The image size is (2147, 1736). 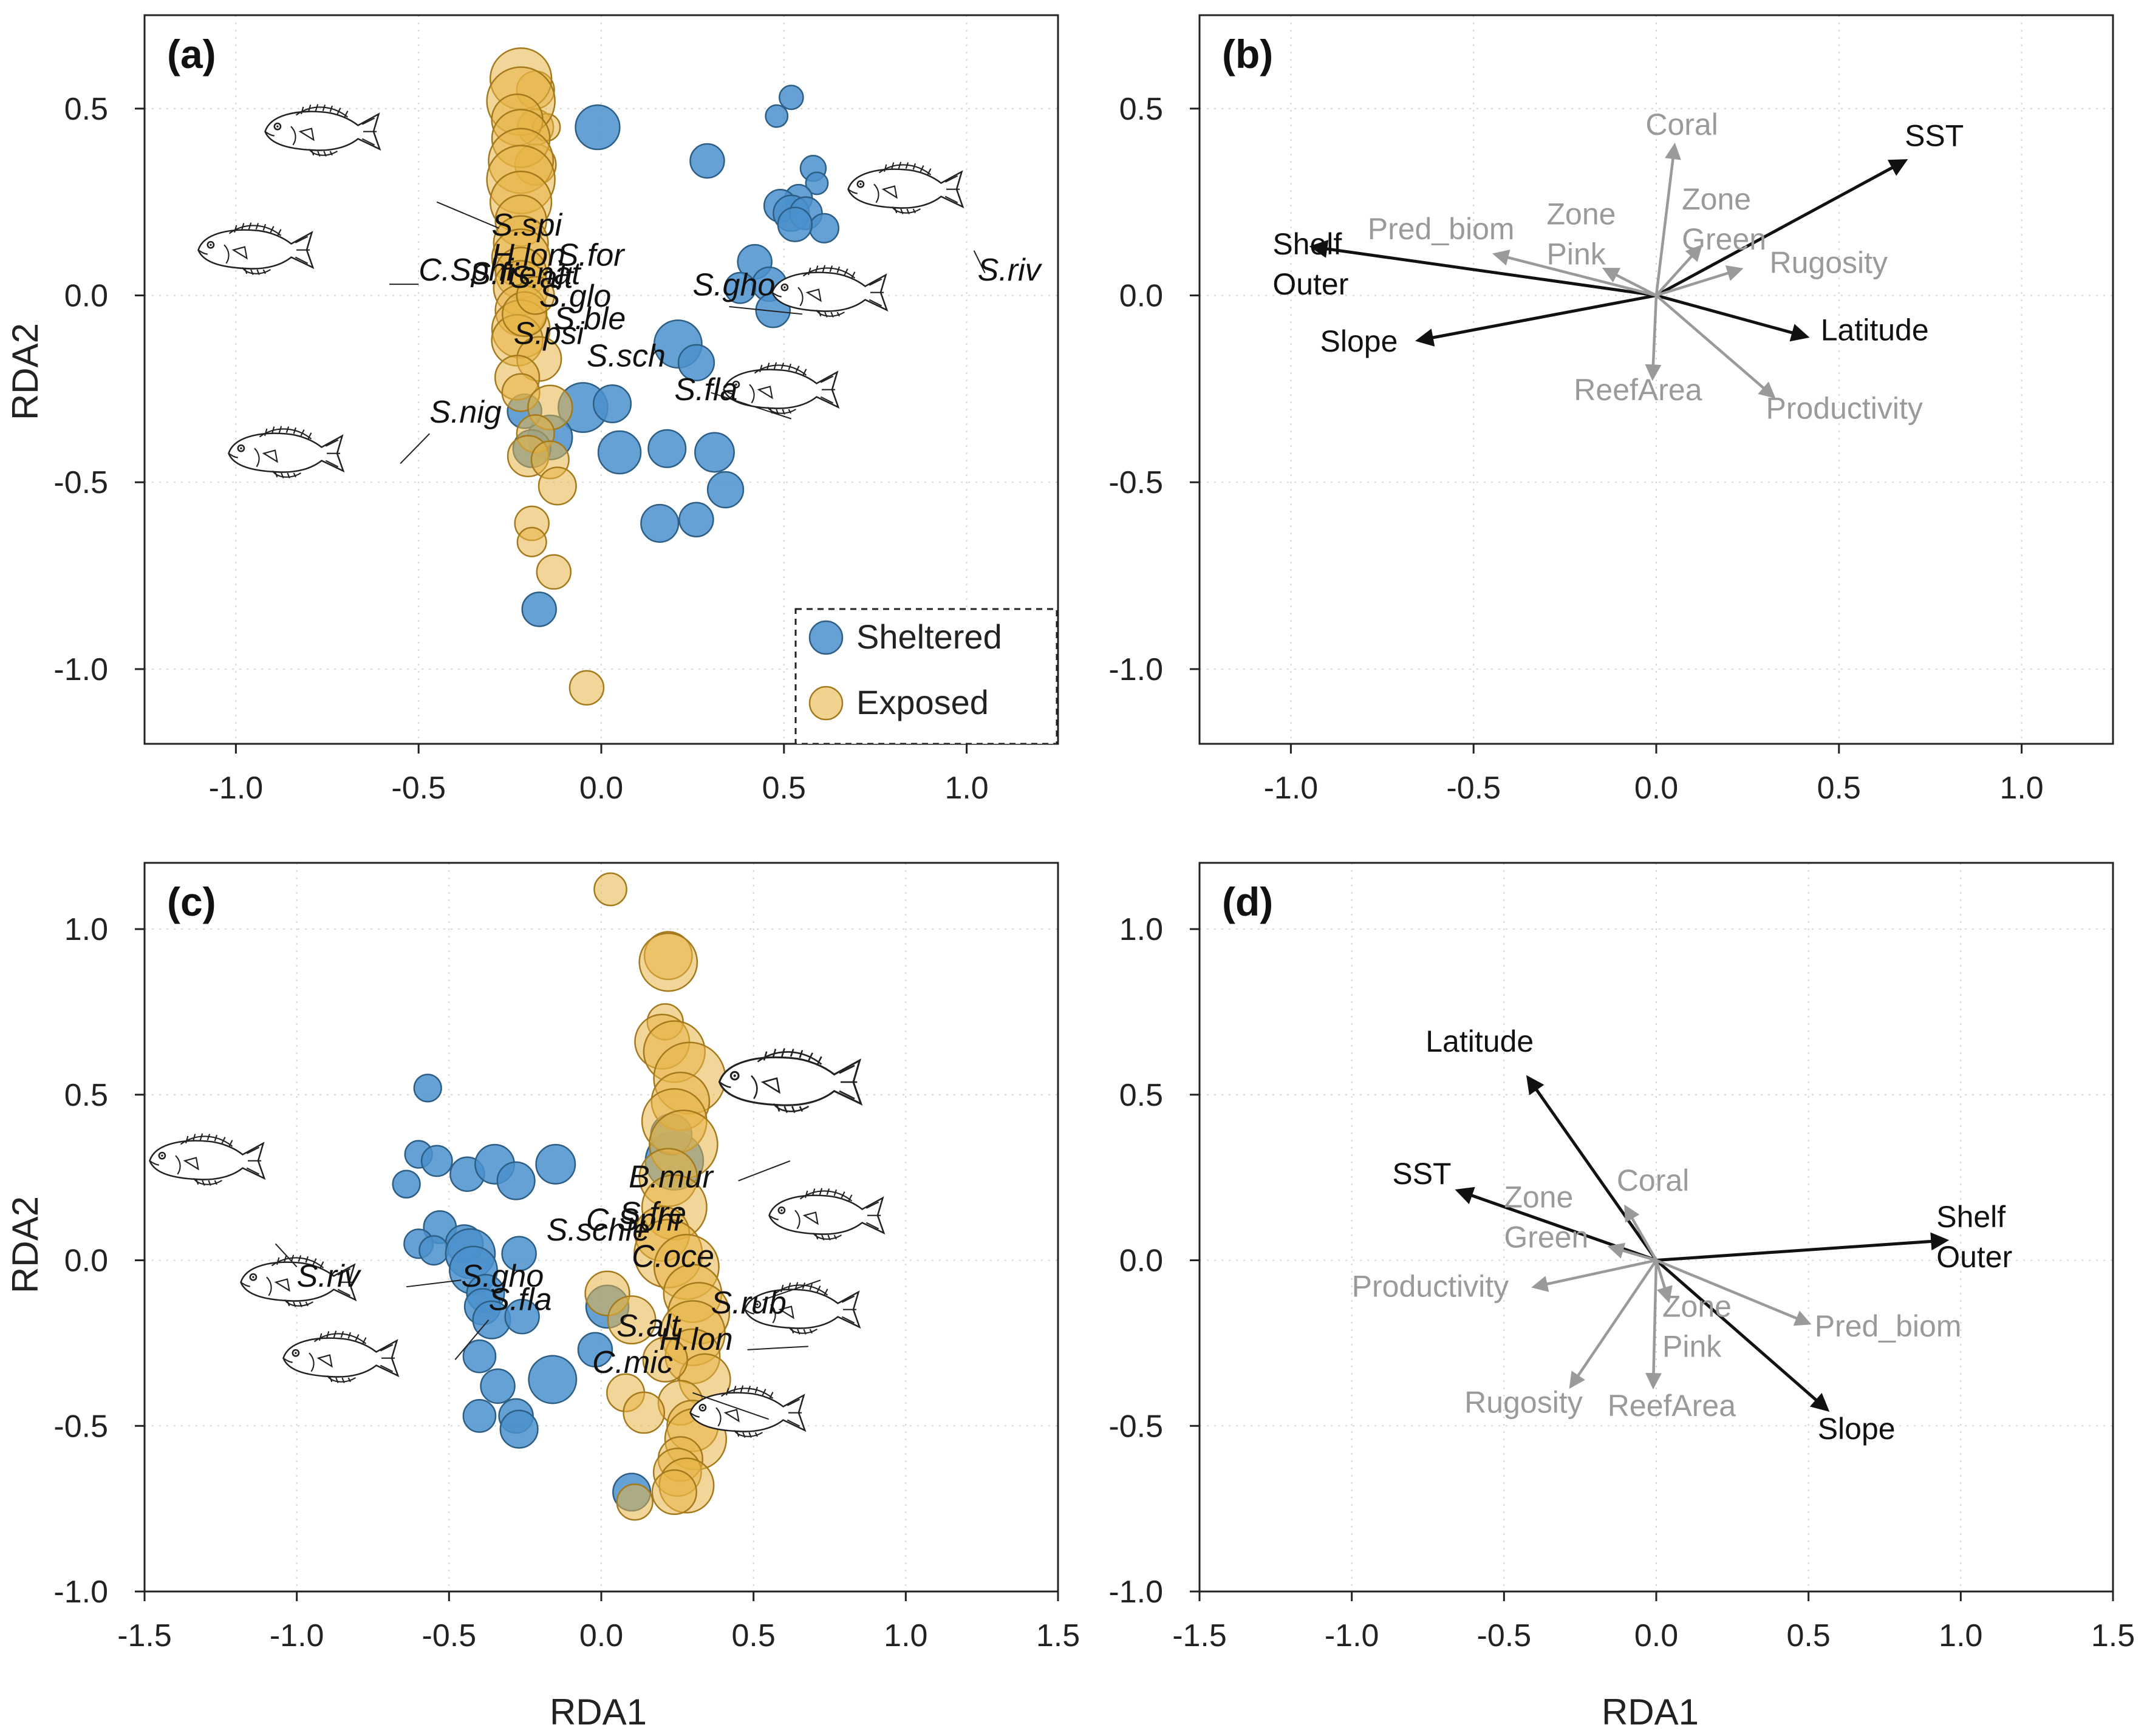 I want to click on species-label-c-0: B.mur, so click(x=671, y=1177).